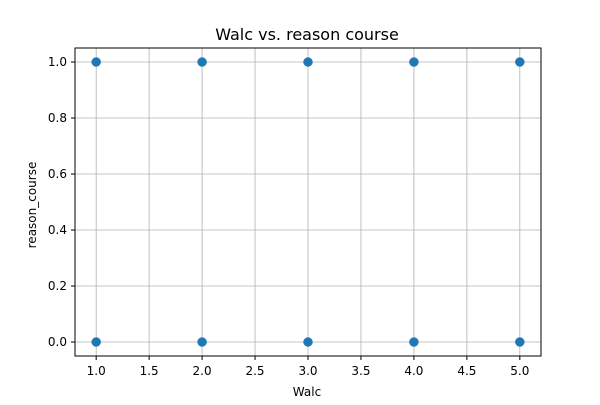 Image resolution: width=600 pixels, height=405 pixels. What do you see at coordinates (307, 392) in the screenshot?
I see `x-axis-label: Walc` at bounding box center [307, 392].